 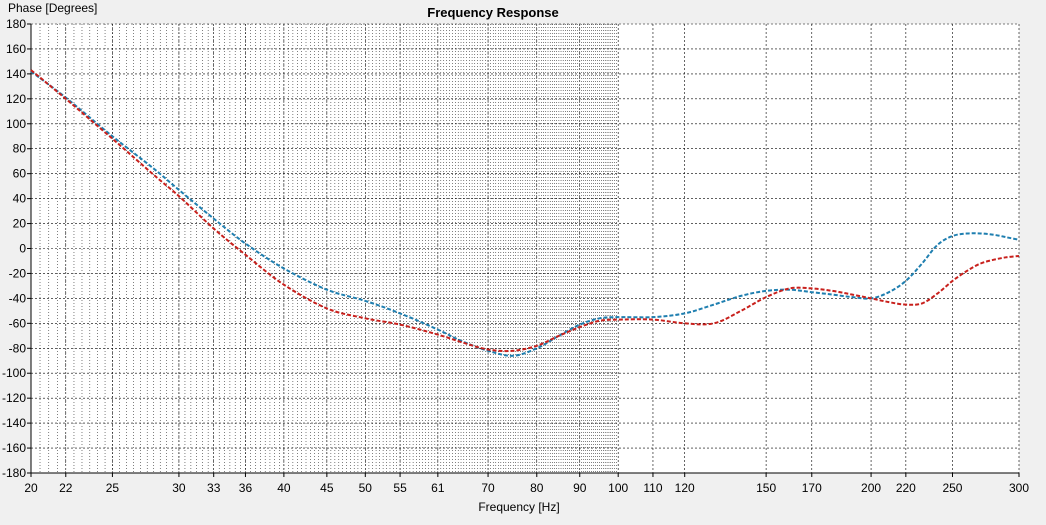 I want to click on y-axis-title: Phase [Degrees], so click(x=52, y=8).